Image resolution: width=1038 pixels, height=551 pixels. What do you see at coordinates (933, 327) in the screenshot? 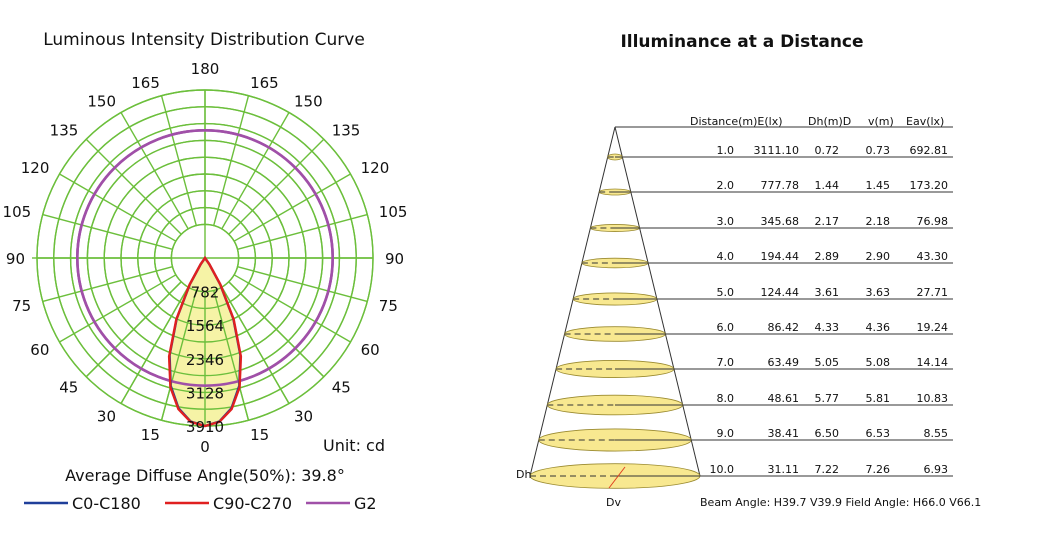
I see `table-cell: 19.24` at bounding box center [933, 327].